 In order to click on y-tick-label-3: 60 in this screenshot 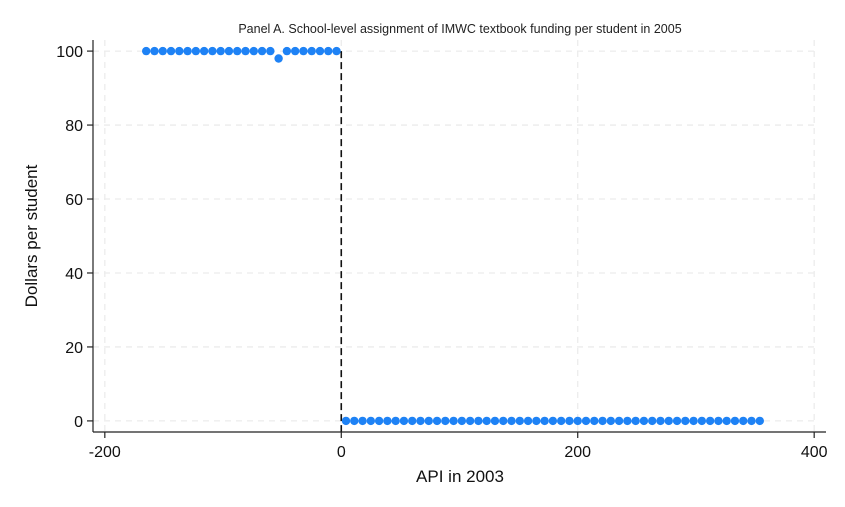, I will do `click(74, 200)`.